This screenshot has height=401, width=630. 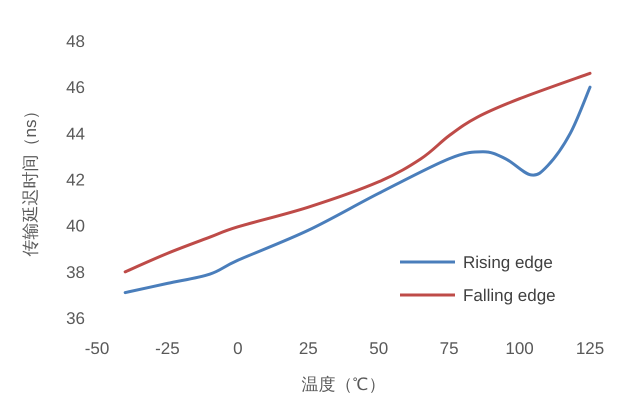 What do you see at coordinates (509, 295) in the screenshot?
I see `legend-label: Falling edge` at bounding box center [509, 295].